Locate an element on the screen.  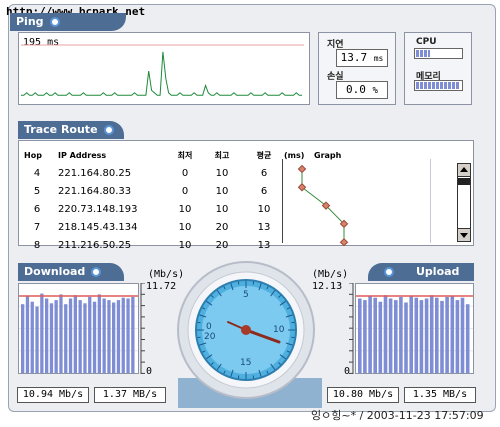
upload-rate-MBps: 1.35 MB/s is located at coordinates (440, 395).